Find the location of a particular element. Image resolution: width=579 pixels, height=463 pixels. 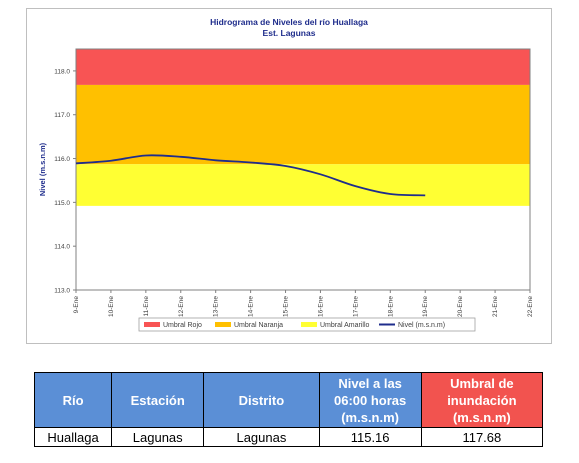

x-tick-label: 22-Ene is located at coordinates (530, 306).